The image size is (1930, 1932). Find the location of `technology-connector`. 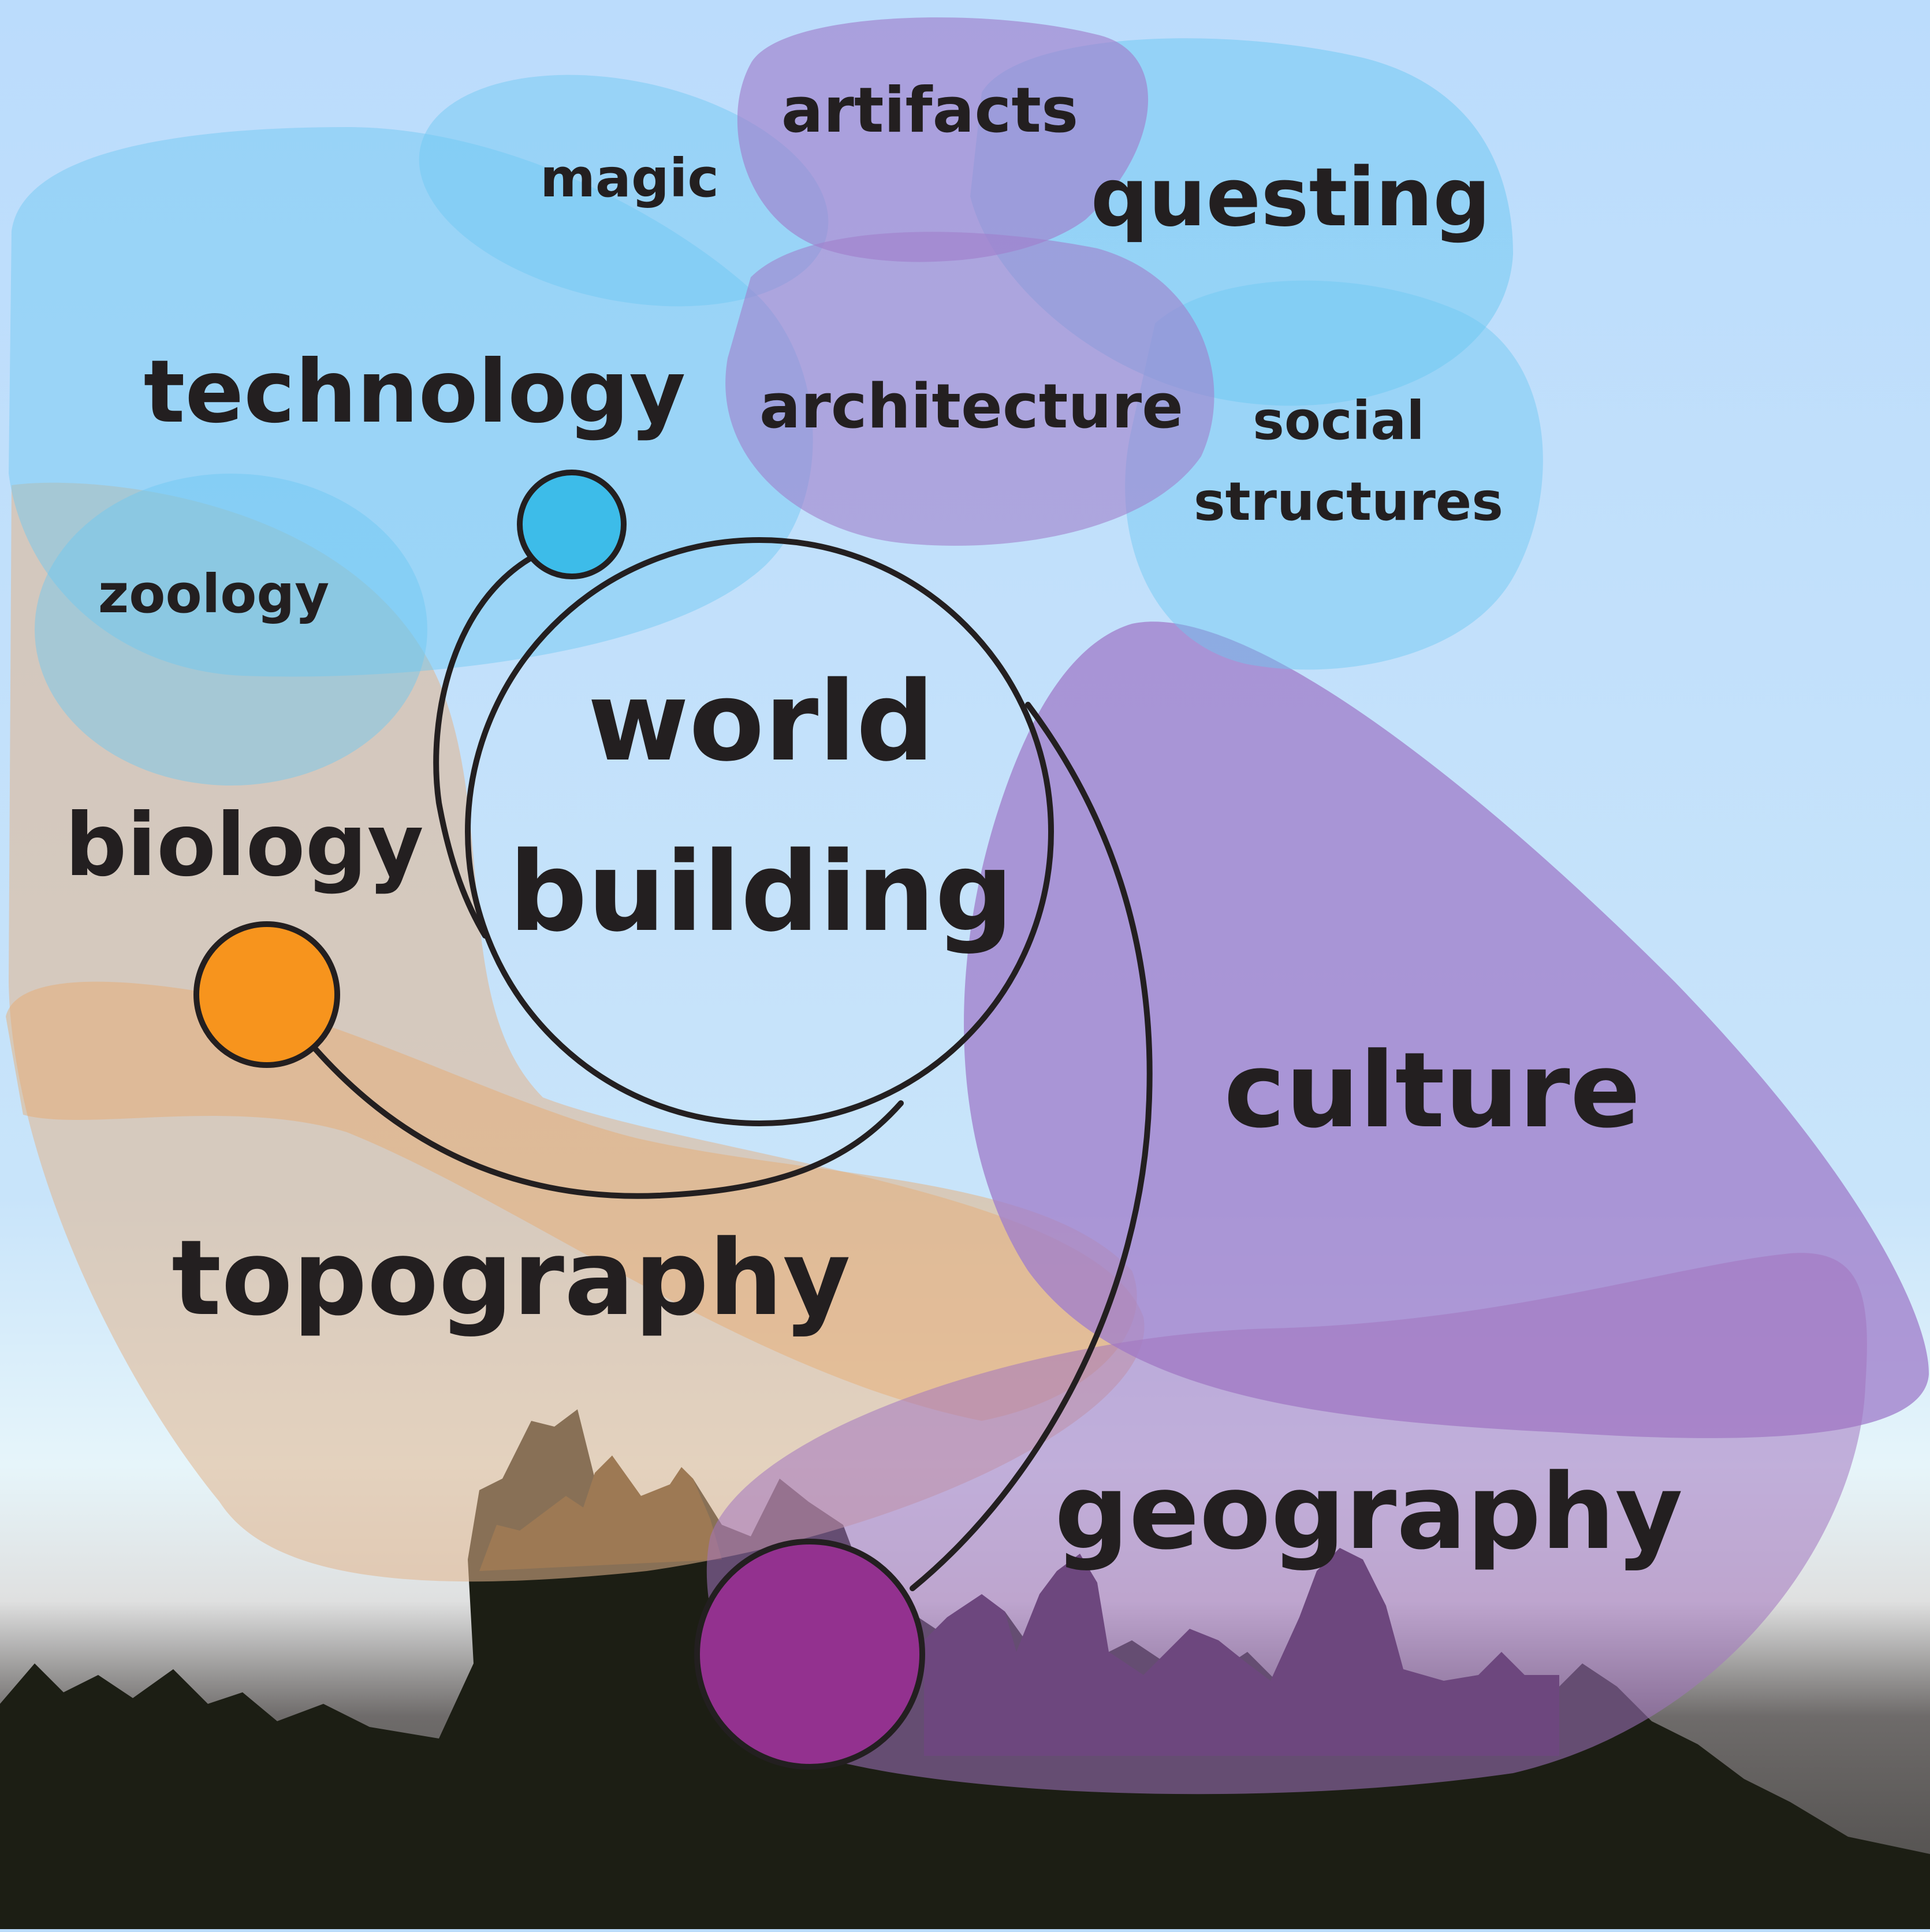

technology-connector is located at coordinates (487, 746).